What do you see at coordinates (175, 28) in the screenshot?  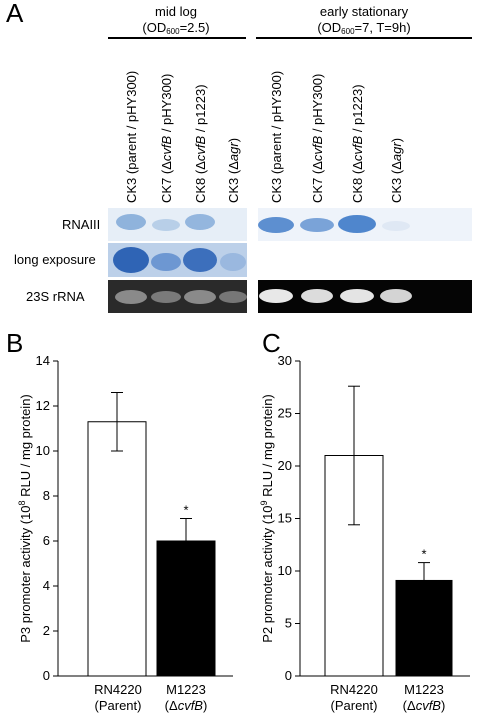 I see `group-subtitle: (OD600=2.5)` at bounding box center [175, 28].